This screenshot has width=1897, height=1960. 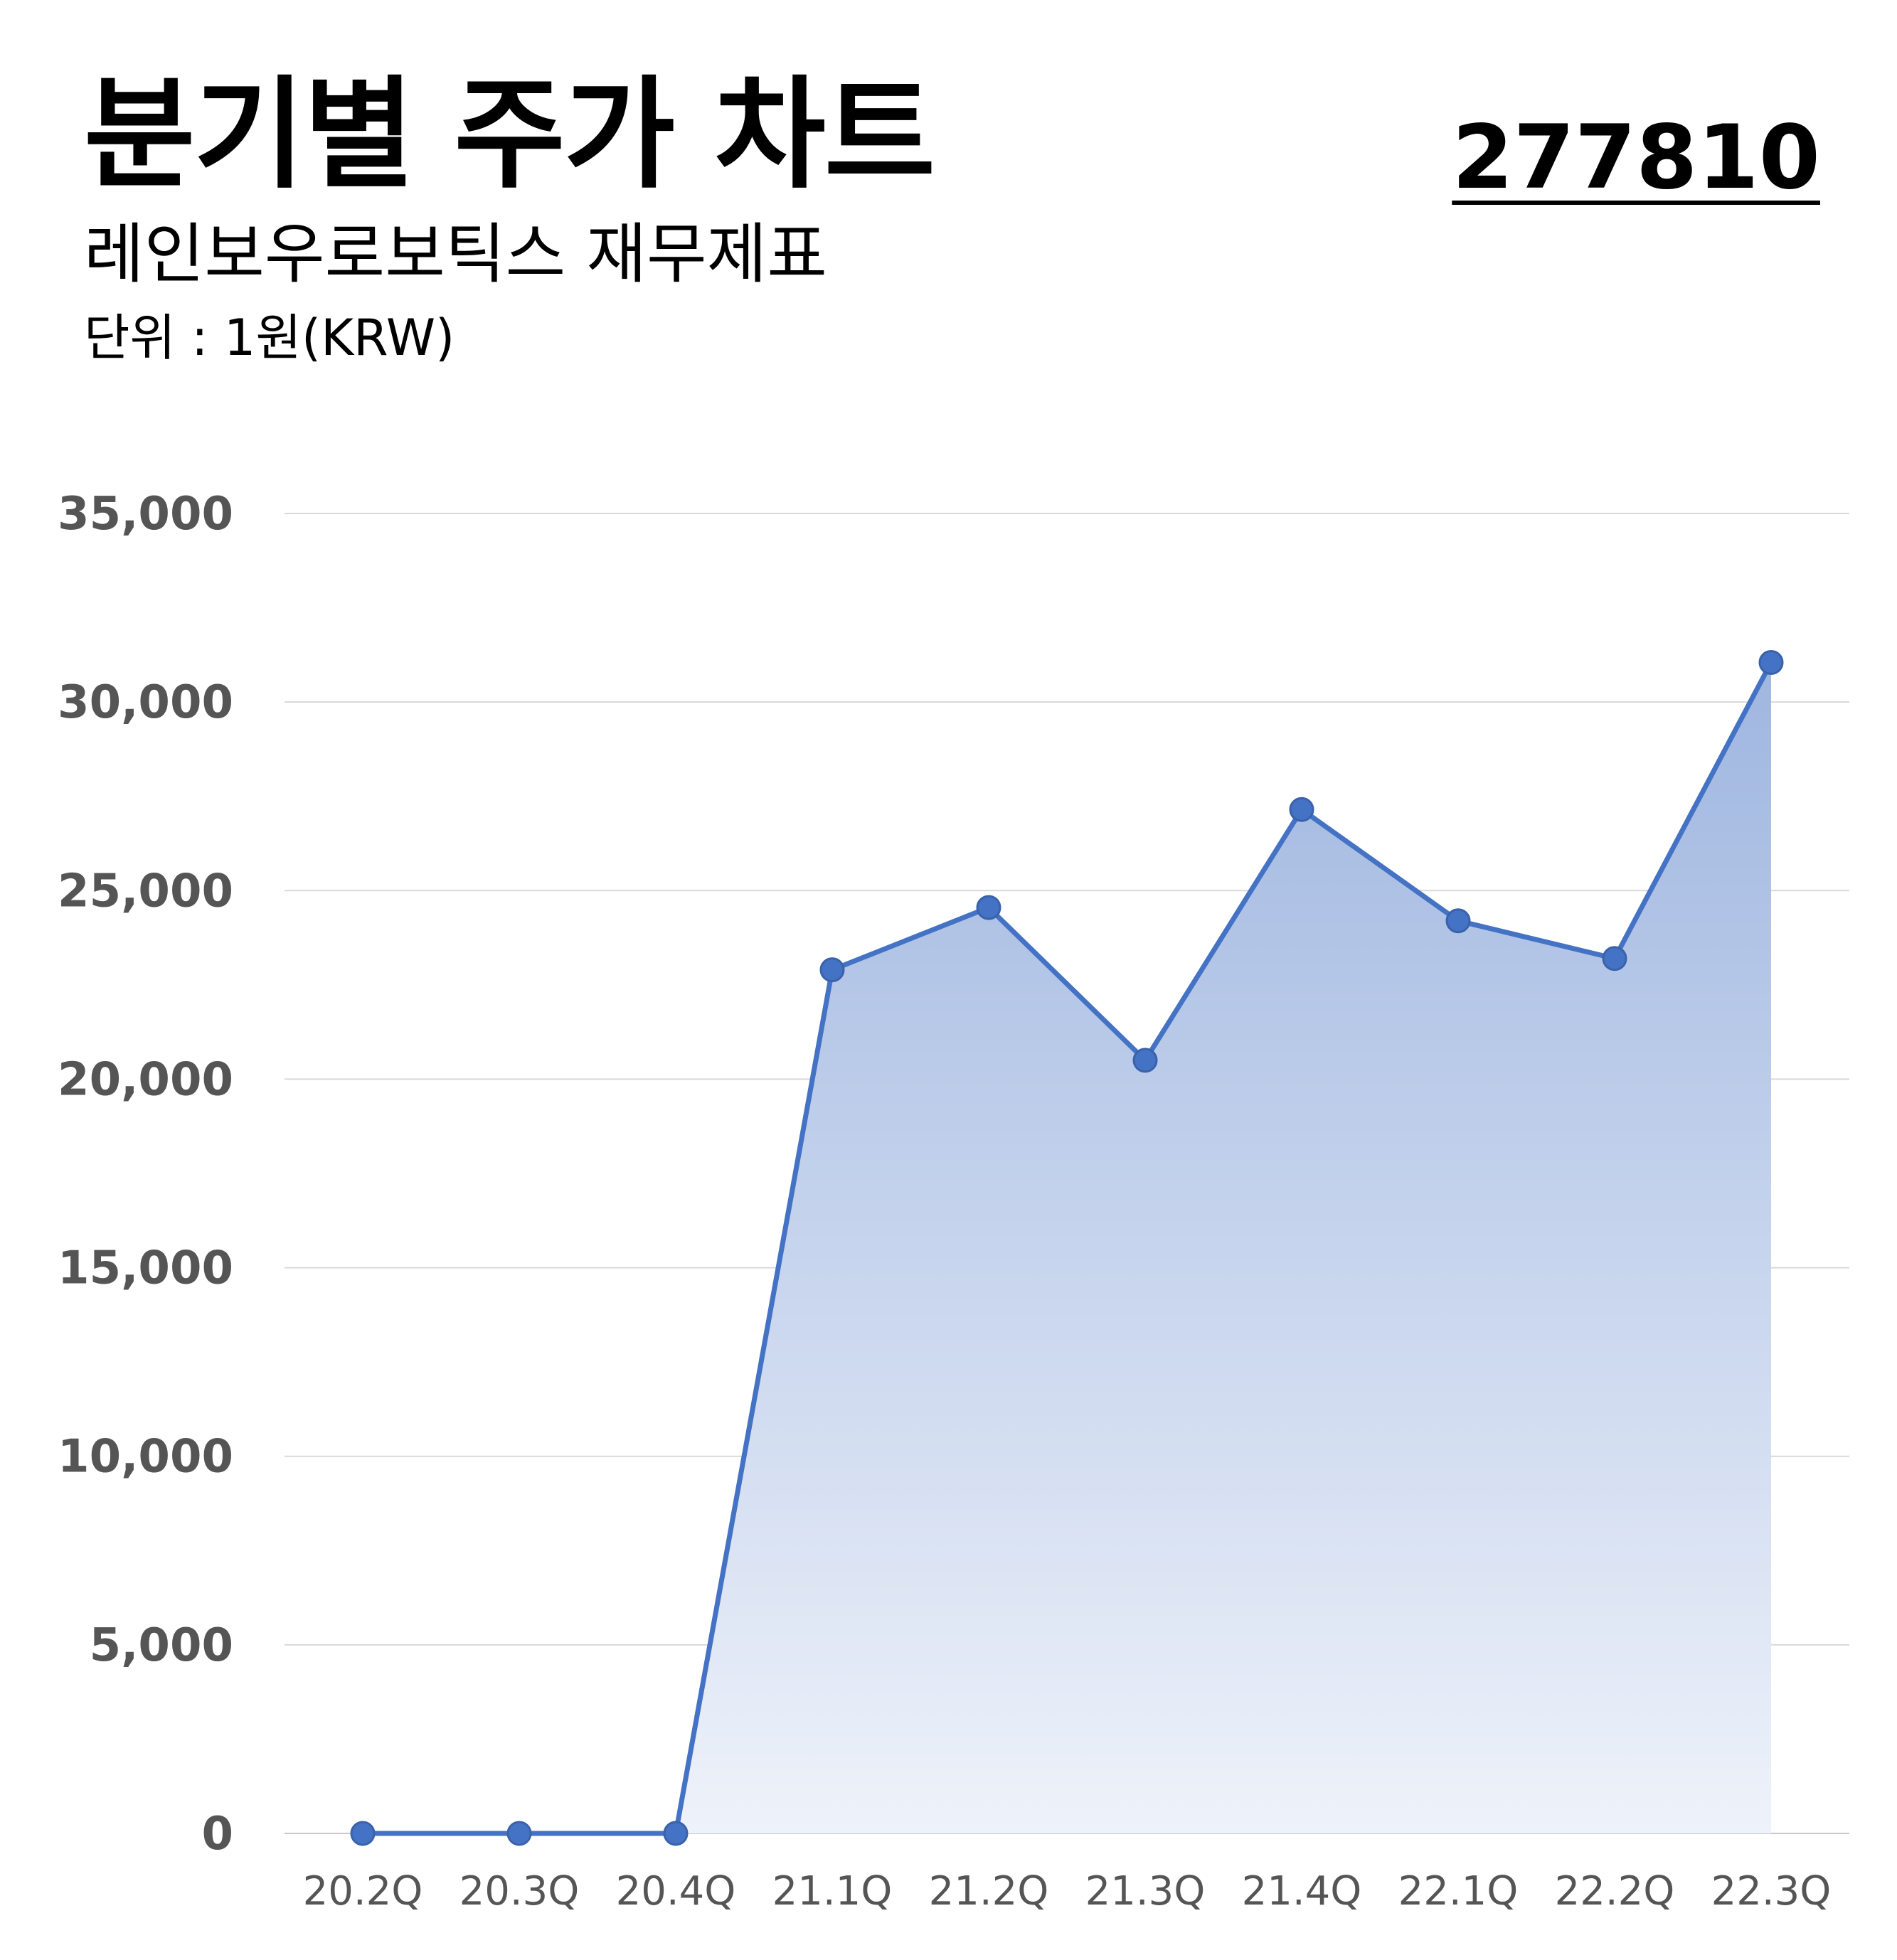 I want to click on y-tick-label: 10,000, so click(x=145, y=1457).